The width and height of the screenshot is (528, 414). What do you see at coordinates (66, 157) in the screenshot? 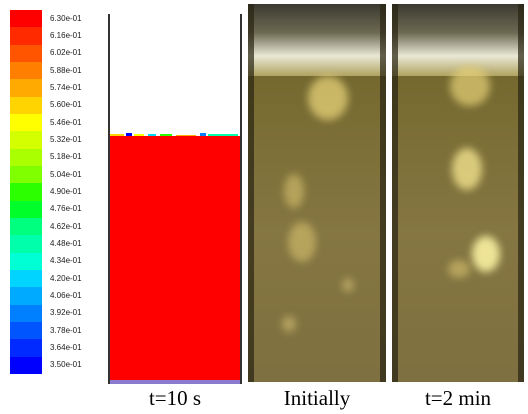
I see `colorbar-tick-label: 5.18e-01` at bounding box center [66, 157].